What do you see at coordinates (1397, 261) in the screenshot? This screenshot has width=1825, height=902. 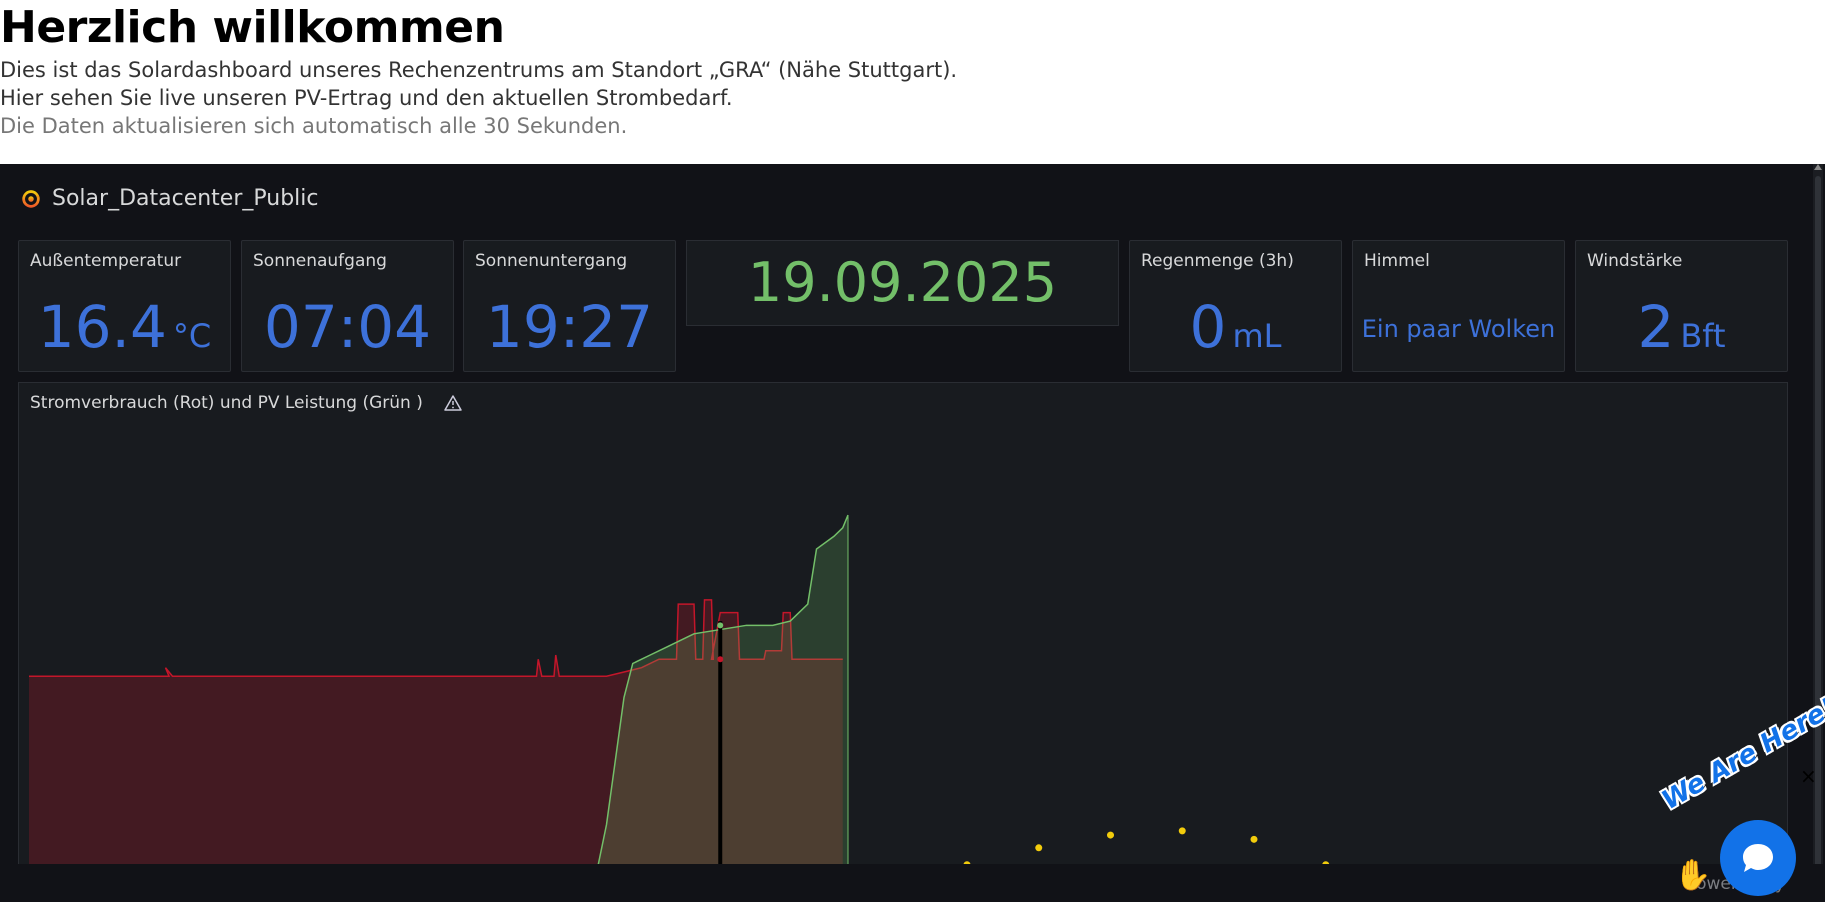 I see `panel-title: Himmel` at bounding box center [1397, 261].